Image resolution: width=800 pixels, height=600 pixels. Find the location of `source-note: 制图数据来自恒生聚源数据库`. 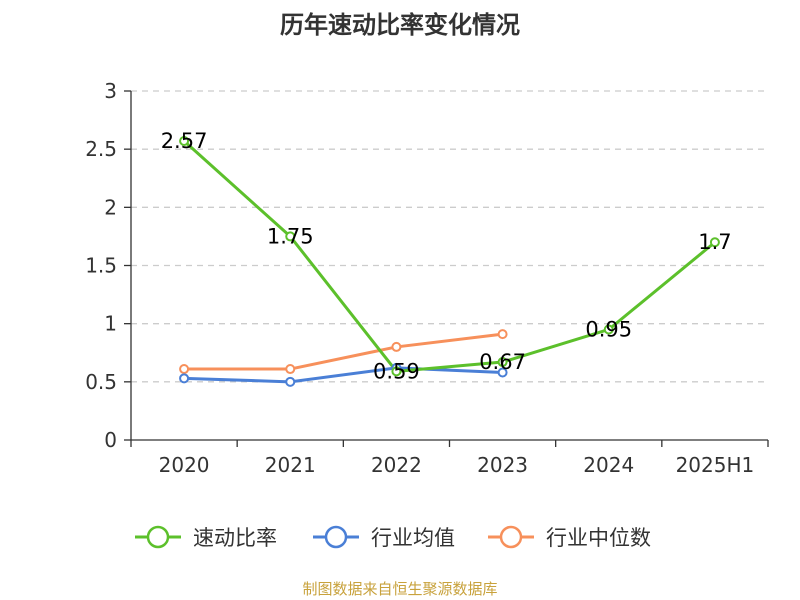

source-note: 制图数据来自恒生聚源数据库 is located at coordinates (399, 589).